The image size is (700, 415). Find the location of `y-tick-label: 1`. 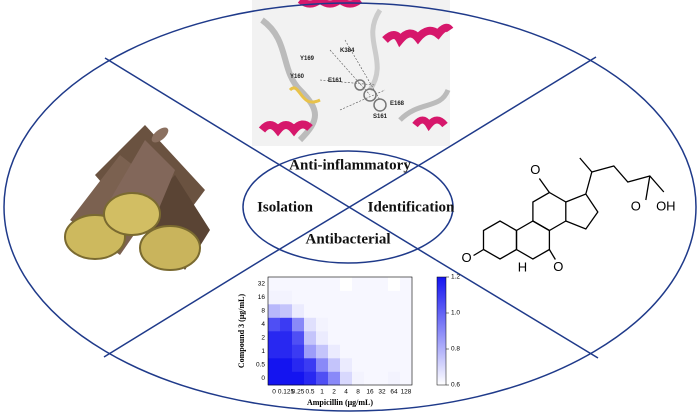

y-tick-label: 1 is located at coordinates (263, 351).